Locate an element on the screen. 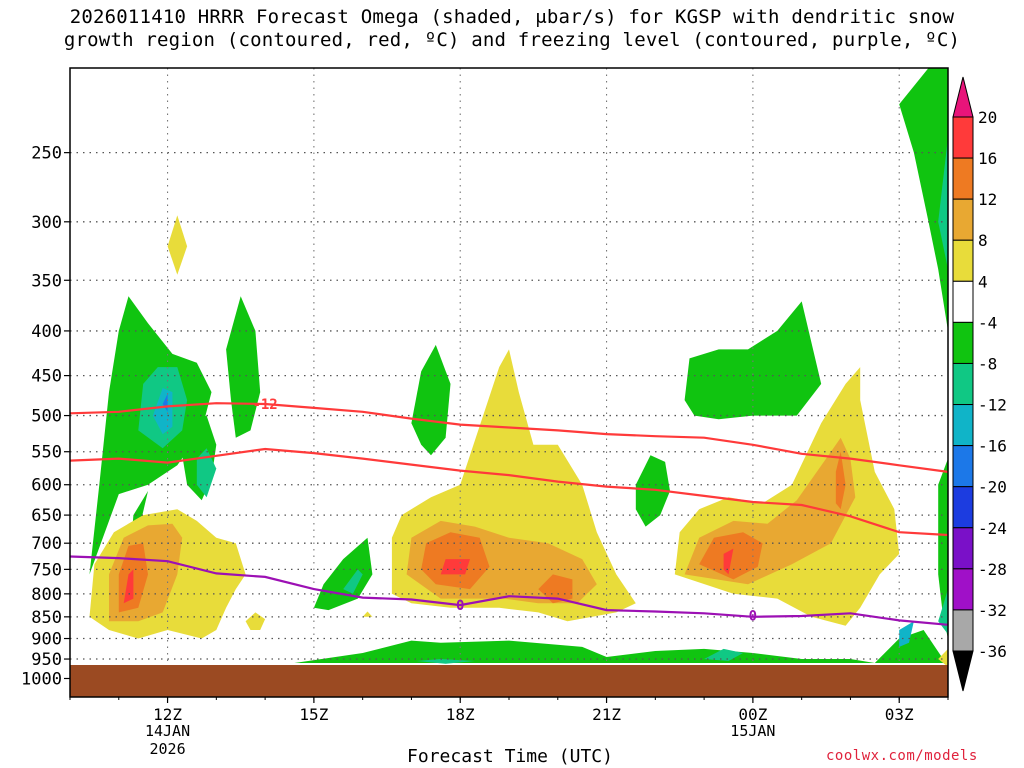 The width and height of the screenshot is (1024, 768). x-tick-label-15Z: 15Z is located at coordinates (313, 714).